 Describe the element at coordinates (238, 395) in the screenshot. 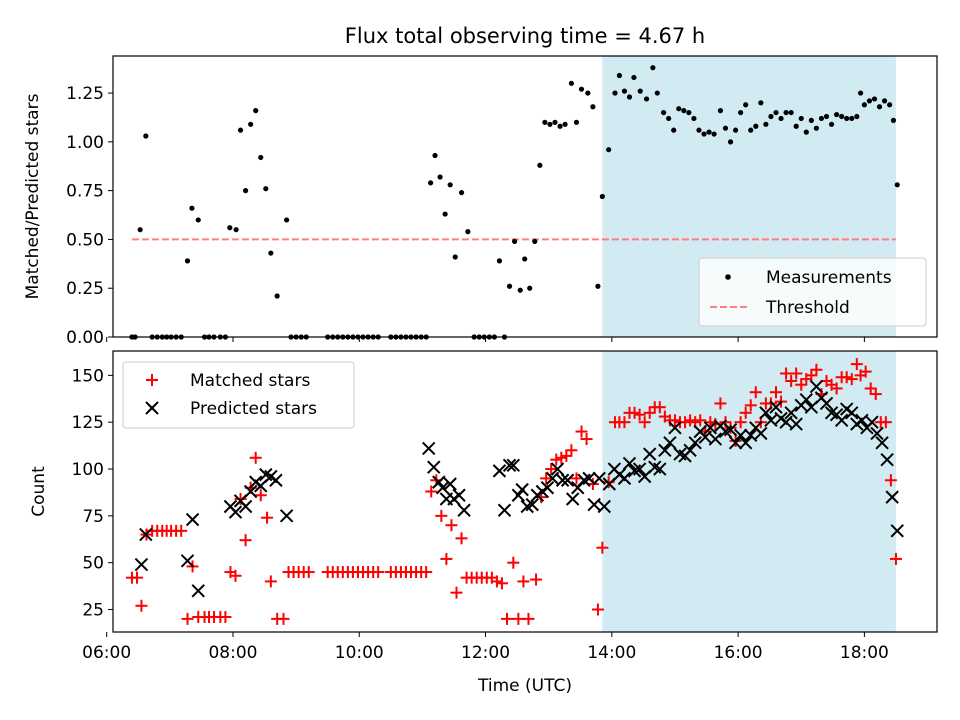

I see `count-panel-legend: Matched stars Predicted stars` at that location.